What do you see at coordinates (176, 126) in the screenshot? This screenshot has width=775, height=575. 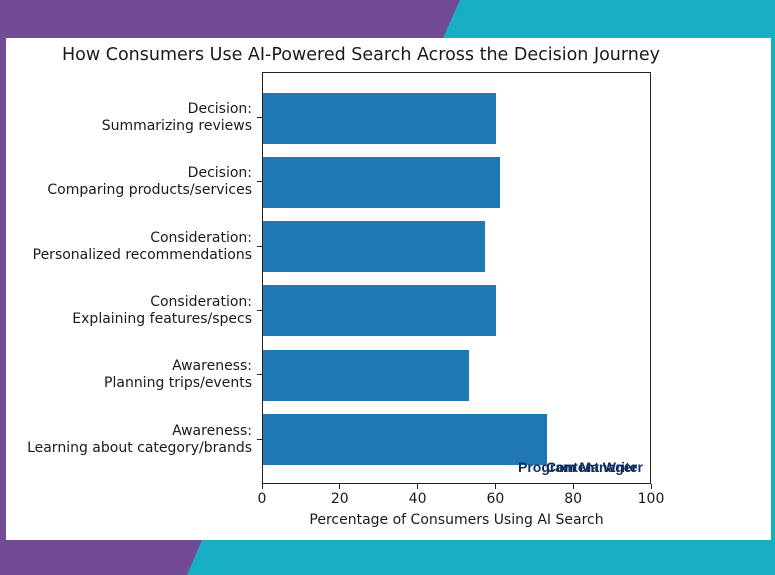 I see `activity-label: Summarizing reviews` at bounding box center [176, 126].